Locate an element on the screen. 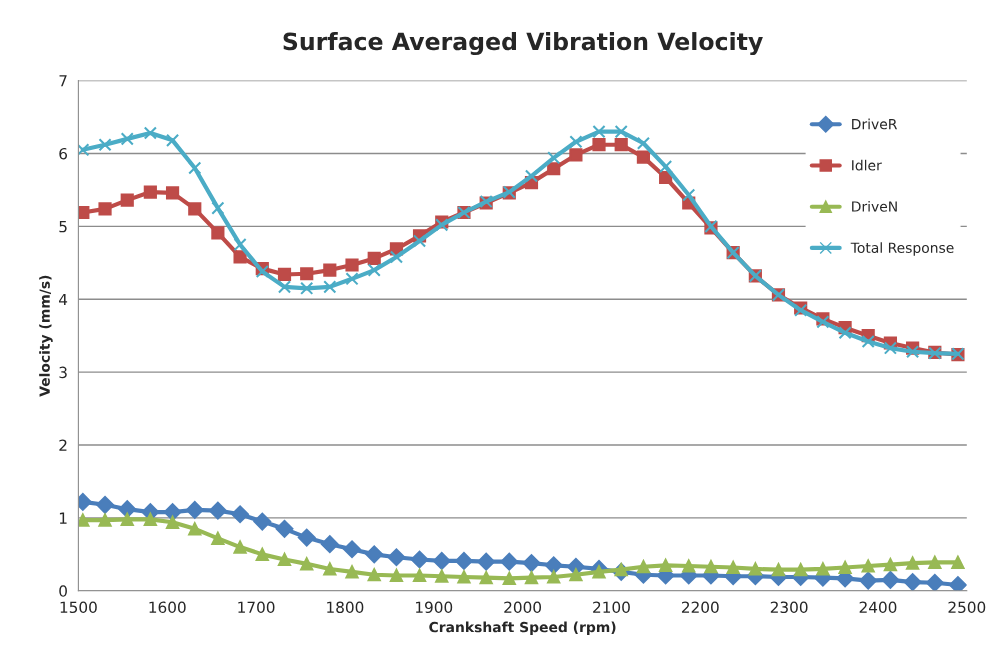 This screenshot has height=655, width=1005. y-tick-label: 4 is located at coordinates (63, 299).